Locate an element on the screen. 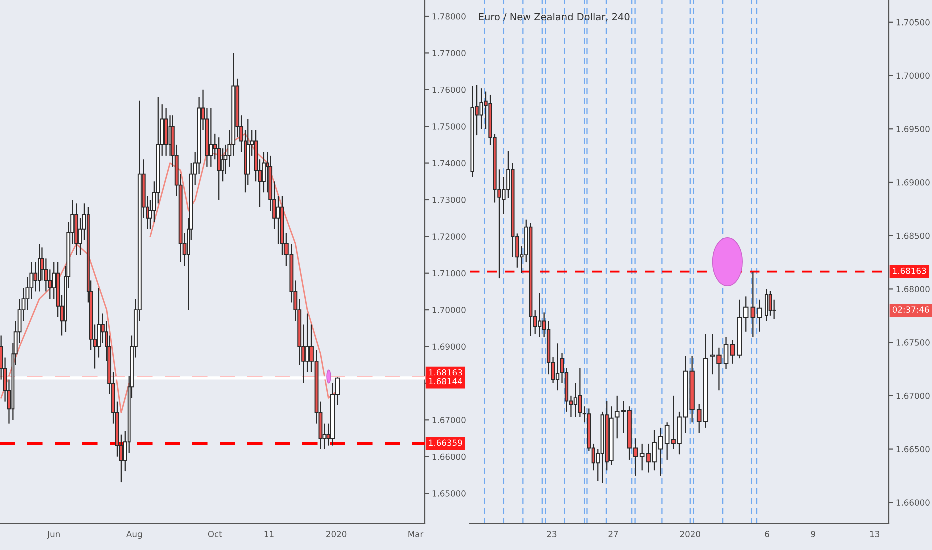 The height and width of the screenshot is (550, 932). x-tick-label: 9 is located at coordinates (813, 534).